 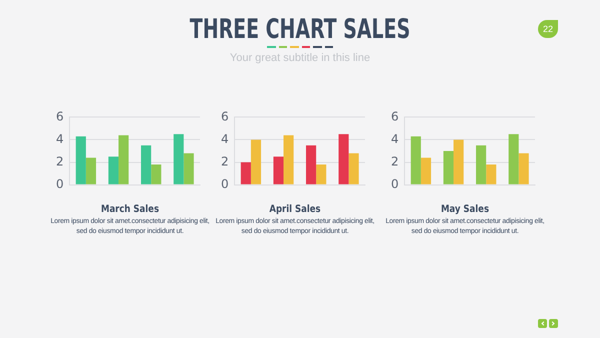 What do you see at coordinates (300, 29) in the screenshot?
I see `text: THREE CHART SALES` at bounding box center [300, 29].